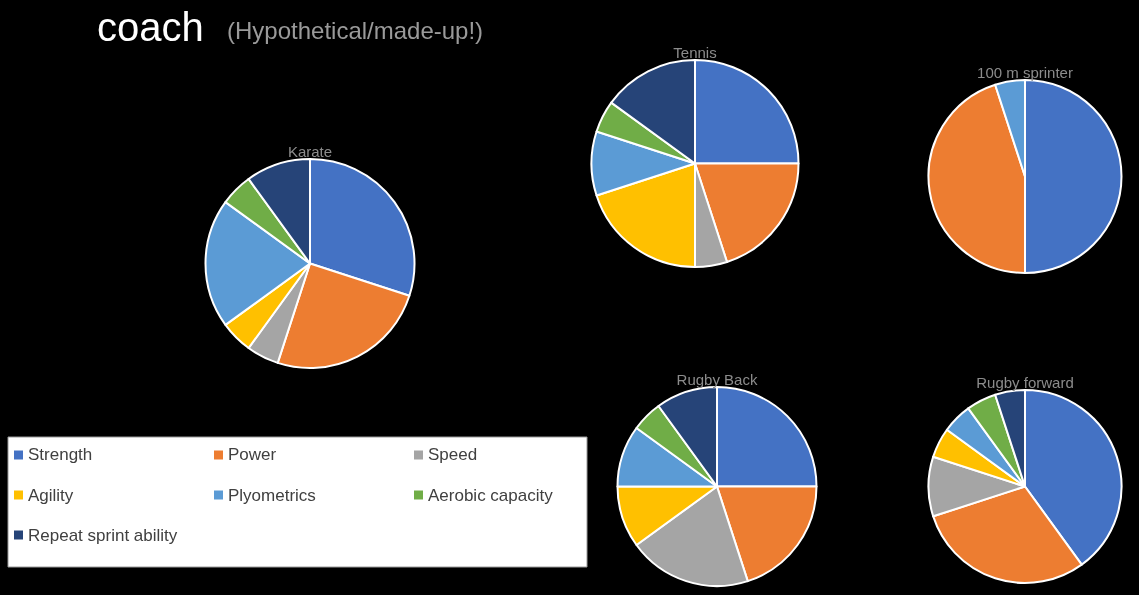 The width and height of the screenshot is (1139, 595). Describe the element at coordinates (491, 495) in the screenshot. I see `legend-label: Aerobic capacity` at that location.